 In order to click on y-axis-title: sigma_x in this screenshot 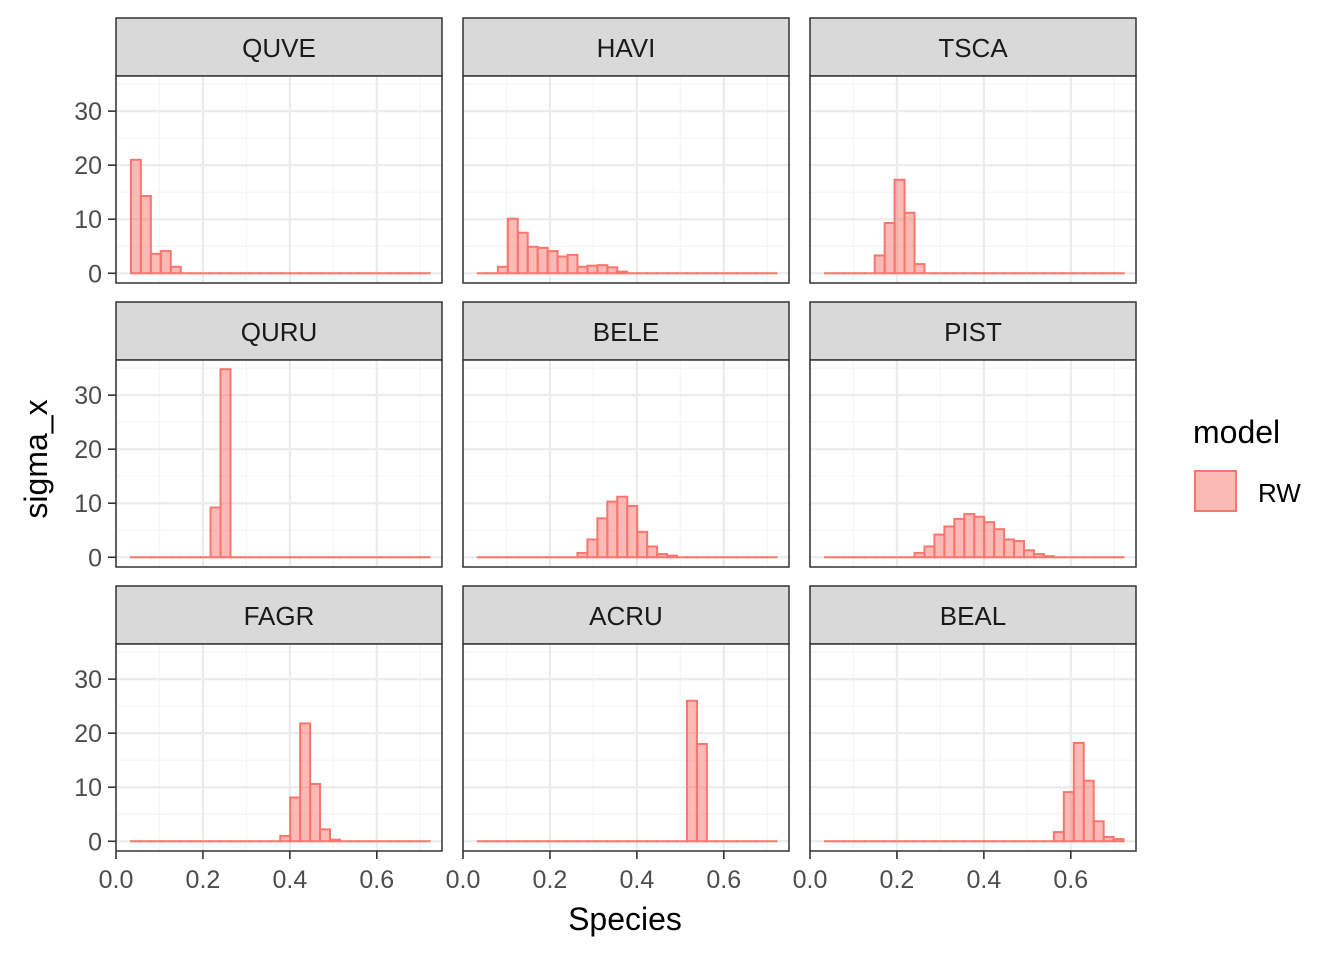, I will do `click(36, 458)`.